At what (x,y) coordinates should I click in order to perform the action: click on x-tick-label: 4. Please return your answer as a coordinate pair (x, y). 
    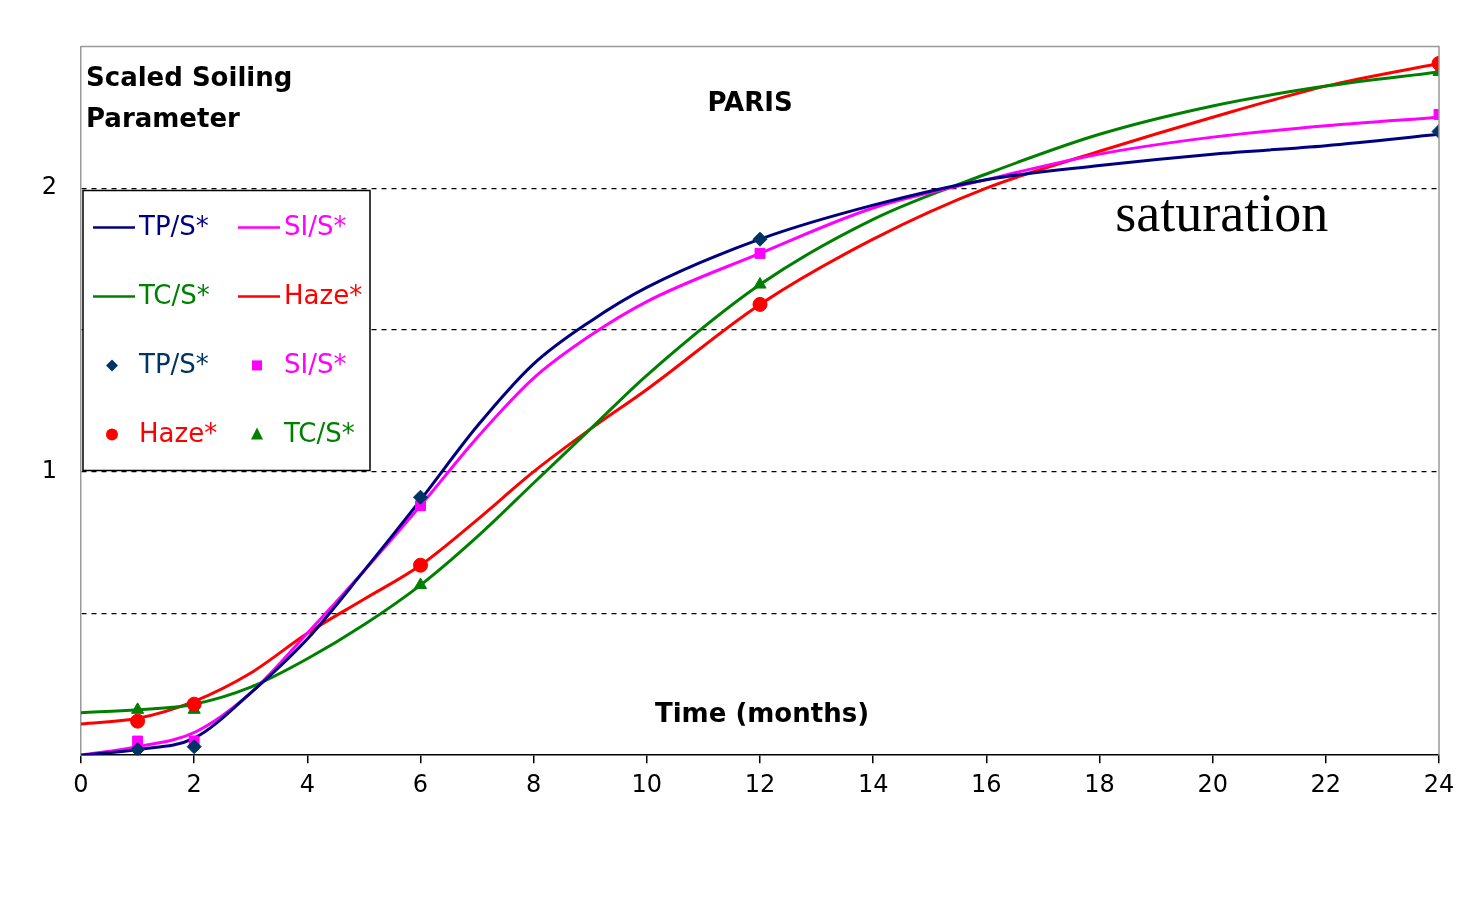
    Looking at the image, I should click on (307, 783).